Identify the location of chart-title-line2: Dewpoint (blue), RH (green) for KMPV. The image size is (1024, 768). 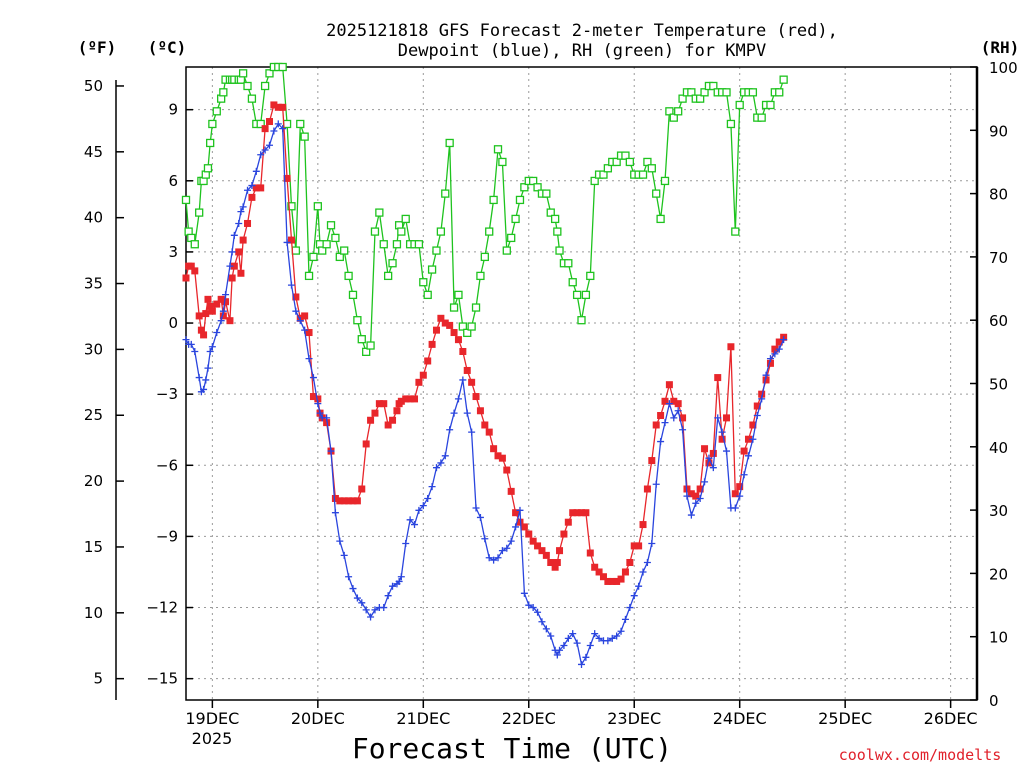
(582, 51).